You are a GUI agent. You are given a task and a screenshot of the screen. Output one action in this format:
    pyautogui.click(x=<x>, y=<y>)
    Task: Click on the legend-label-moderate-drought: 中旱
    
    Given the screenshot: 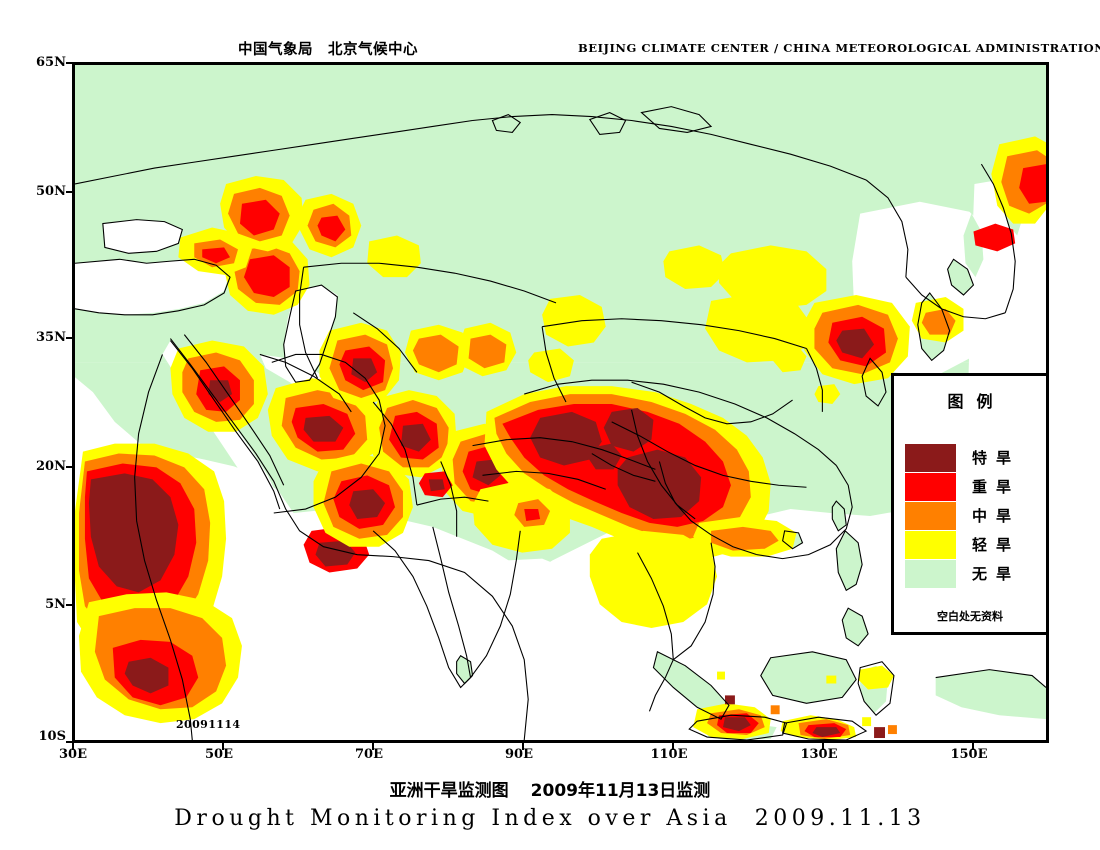 What is the action you would take?
    pyautogui.click(x=996, y=516)
    